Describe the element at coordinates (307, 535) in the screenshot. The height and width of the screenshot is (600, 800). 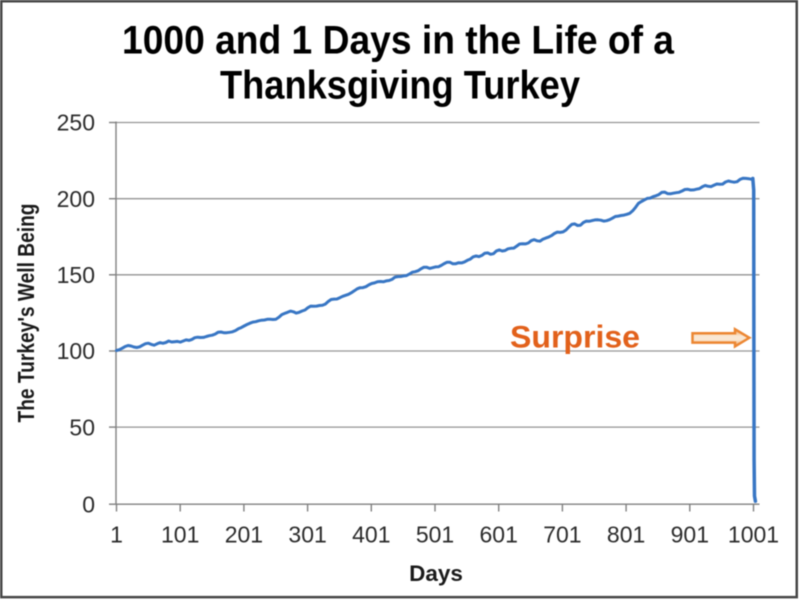
I see `svg-text: 301` at that location.